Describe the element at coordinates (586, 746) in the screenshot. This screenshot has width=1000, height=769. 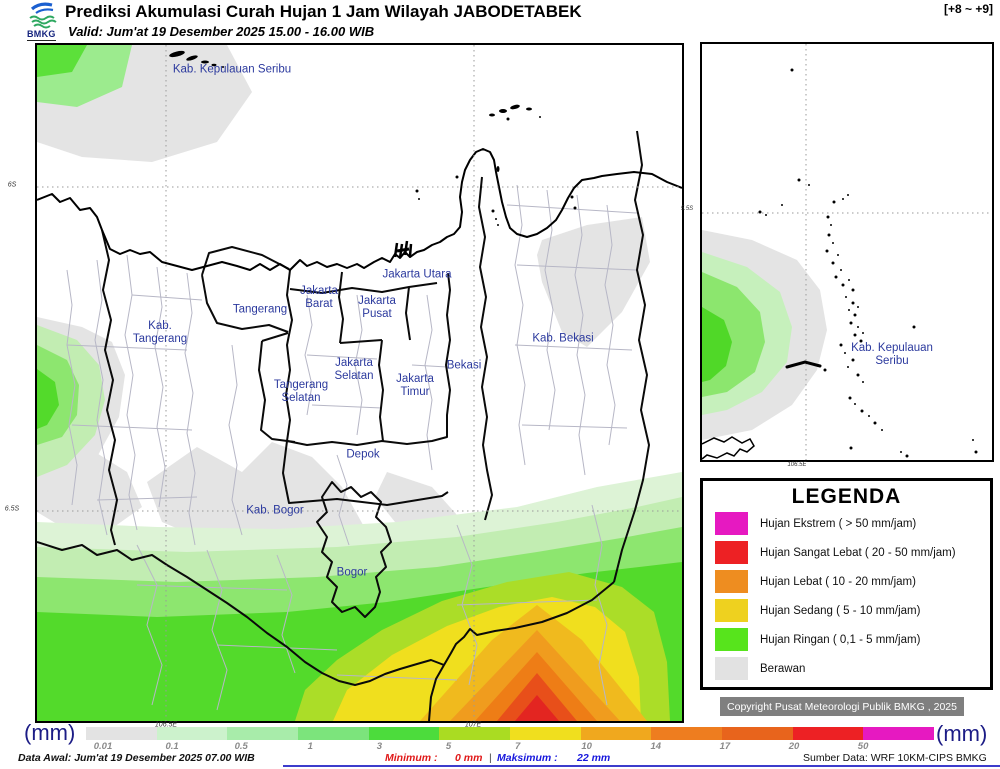
I see `colorbar-tick: 10` at that location.